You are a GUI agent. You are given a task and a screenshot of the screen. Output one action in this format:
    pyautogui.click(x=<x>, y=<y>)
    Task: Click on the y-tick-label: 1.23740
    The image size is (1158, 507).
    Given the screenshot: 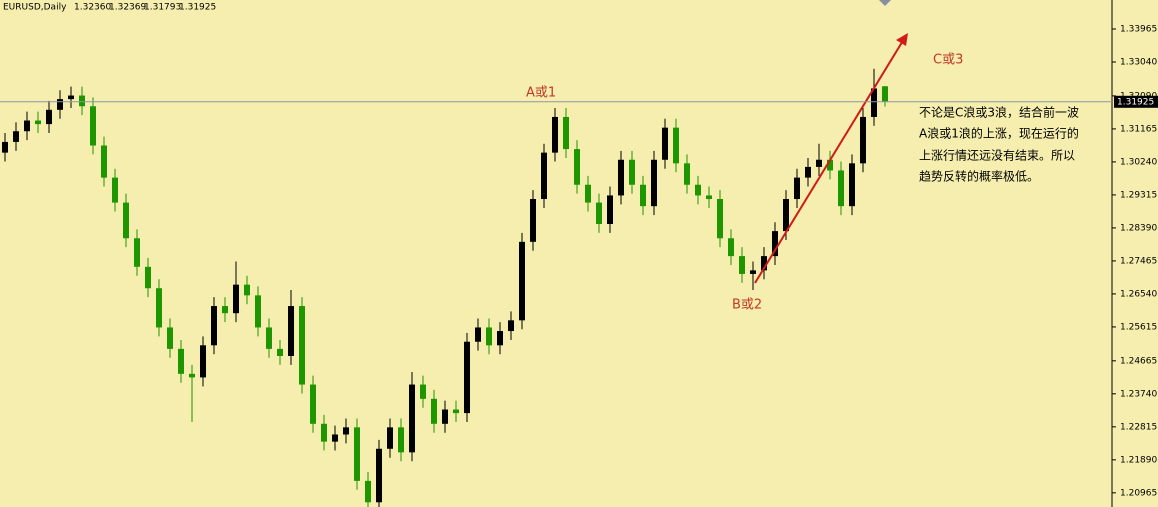 What is the action you would take?
    pyautogui.click(x=1138, y=394)
    